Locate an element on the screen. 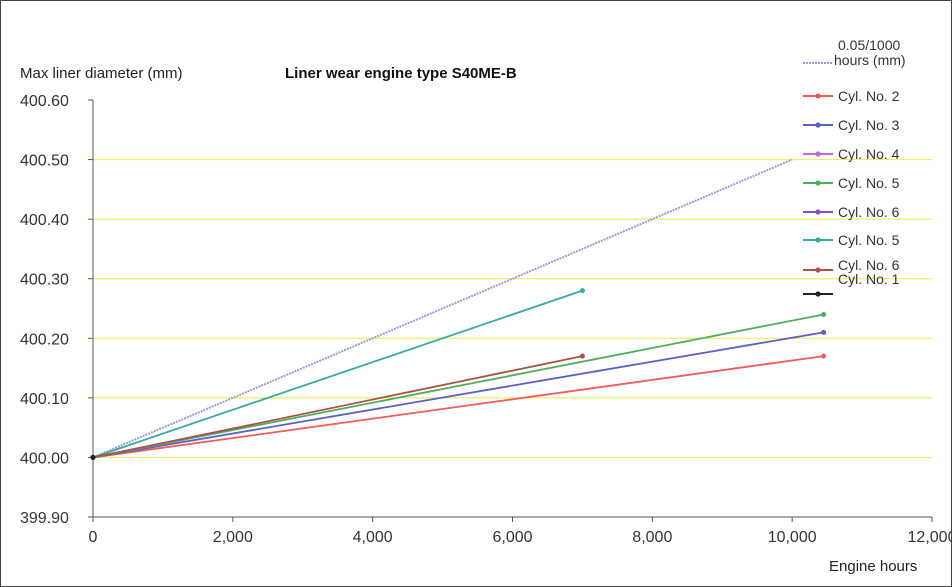 The width and height of the screenshot is (952, 587). x-tick-label: 12,000 is located at coordinates (930, 537).